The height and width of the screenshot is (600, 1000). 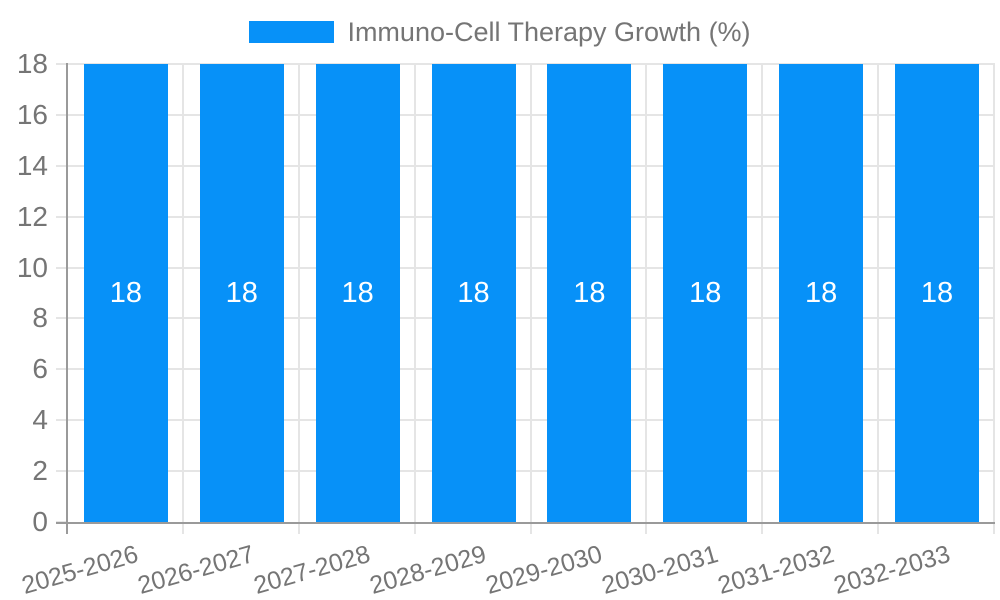 What do you see at coordinates (775, 570) in the screenshot?
I see `x-axis-tick-label: 2031-2032` at bounding box center [775, 570].